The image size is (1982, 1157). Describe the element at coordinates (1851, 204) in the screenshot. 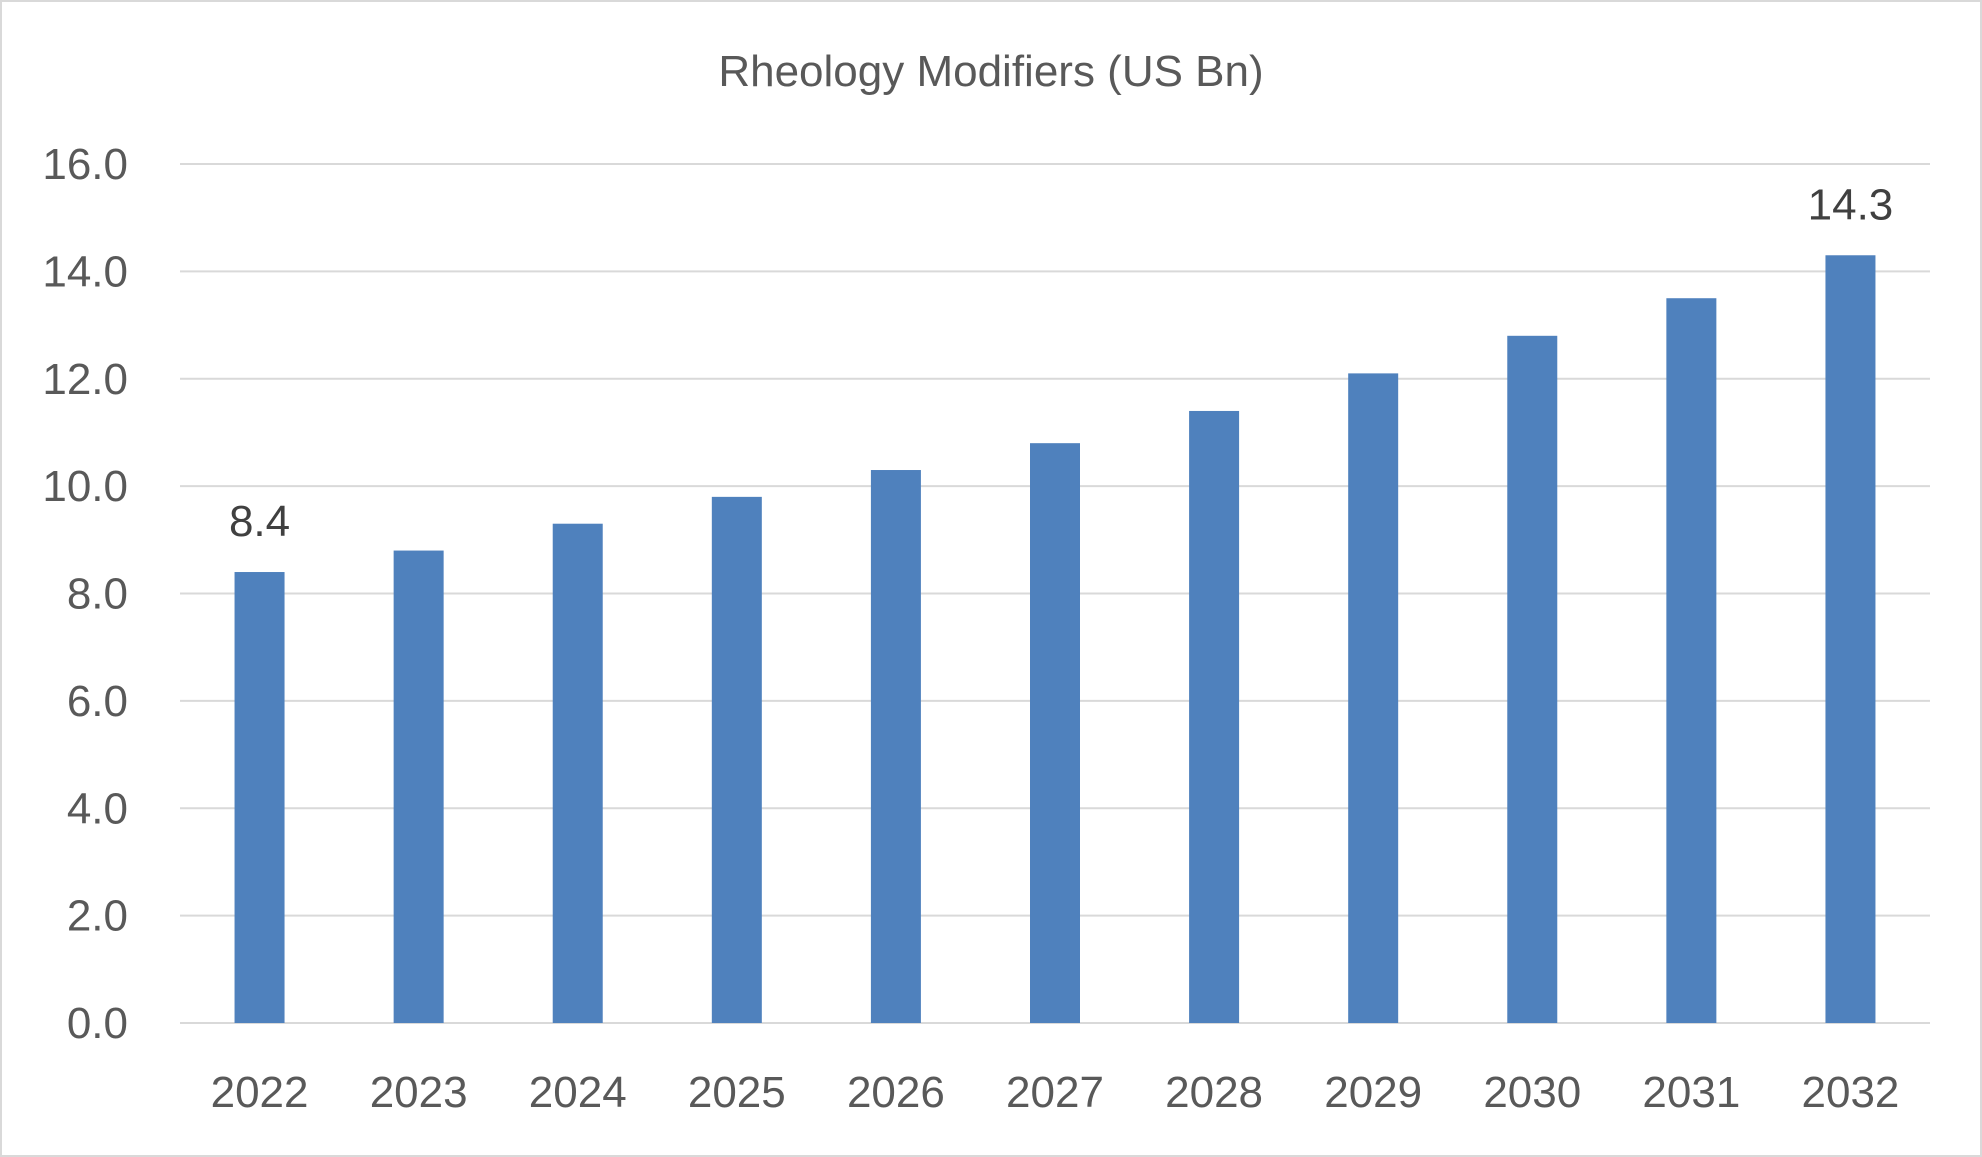

I see `data-label: 14.3` at that location.